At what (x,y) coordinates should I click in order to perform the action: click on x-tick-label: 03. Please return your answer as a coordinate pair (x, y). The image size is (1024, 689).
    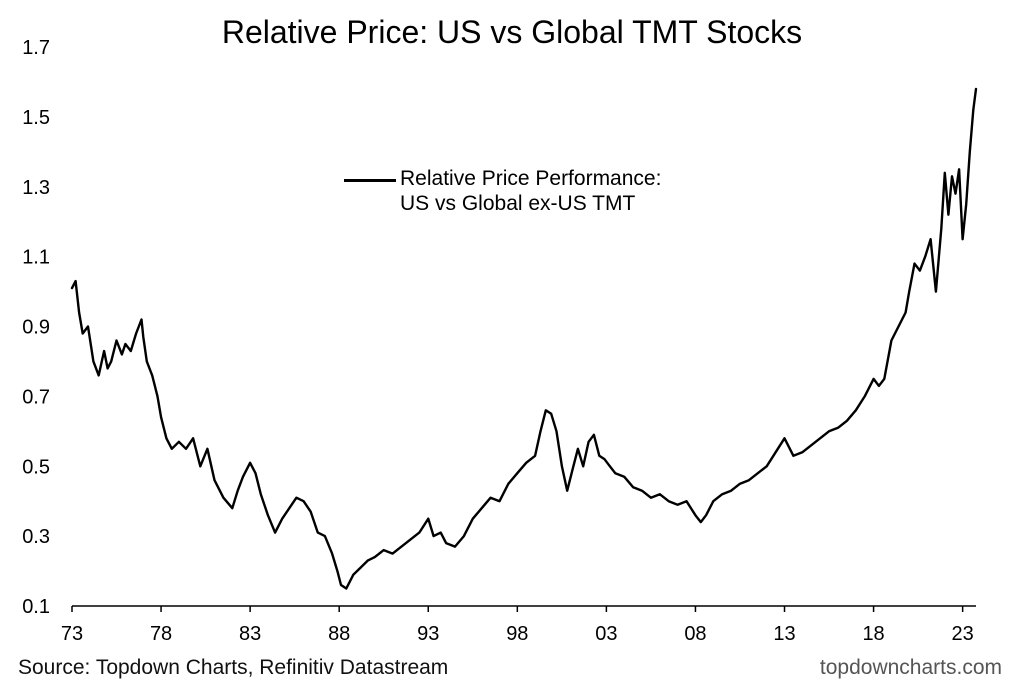
    Looking at the image, I should click on (606, 634).